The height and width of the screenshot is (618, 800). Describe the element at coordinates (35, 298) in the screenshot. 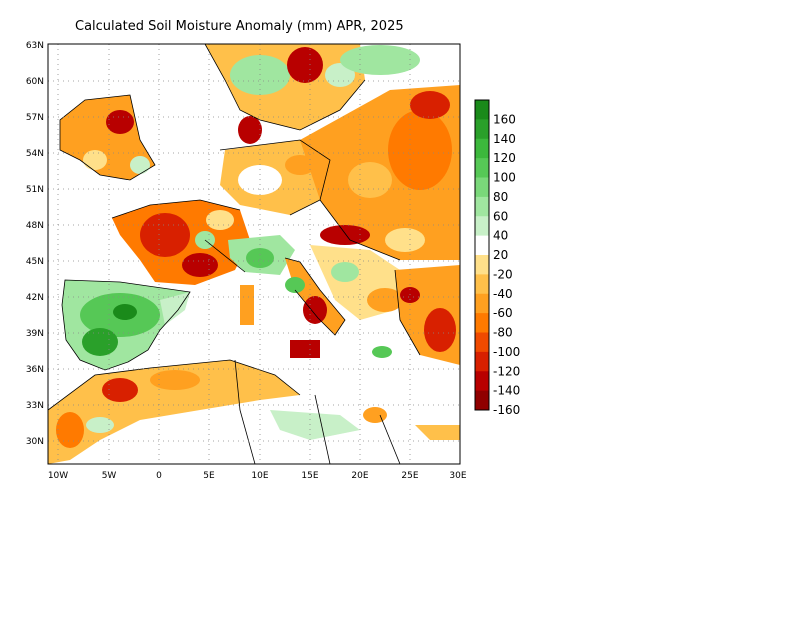

I see `lat-label: 42N` at that location.